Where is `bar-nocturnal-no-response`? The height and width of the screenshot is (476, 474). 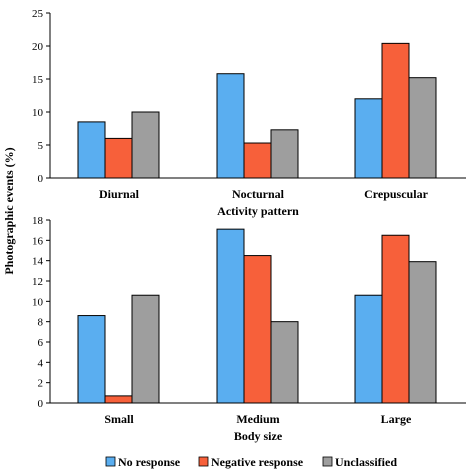 bar-nocturnal-no-response is located at coordinates (230, 126).